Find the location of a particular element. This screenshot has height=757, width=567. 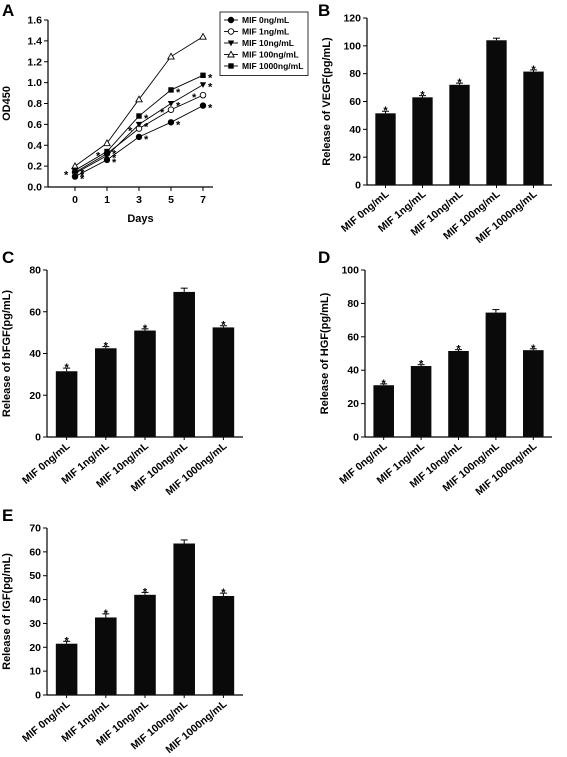

bfgf-y-tick-label: 80 is located at coordinates (35, 271).